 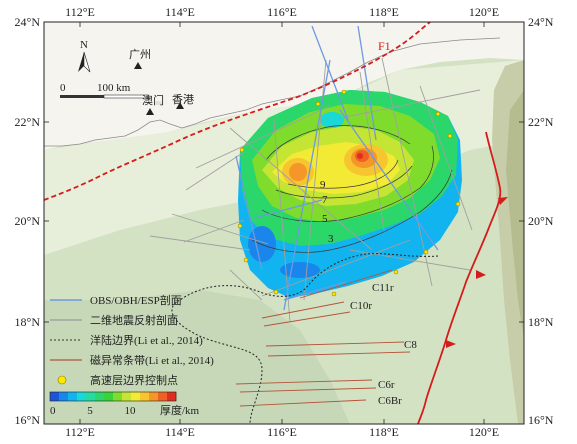 What do you see at coordinates (541, 322) in the screenshot?
I see `right-lat-label: 18°N` at bounding box center [541, 322].